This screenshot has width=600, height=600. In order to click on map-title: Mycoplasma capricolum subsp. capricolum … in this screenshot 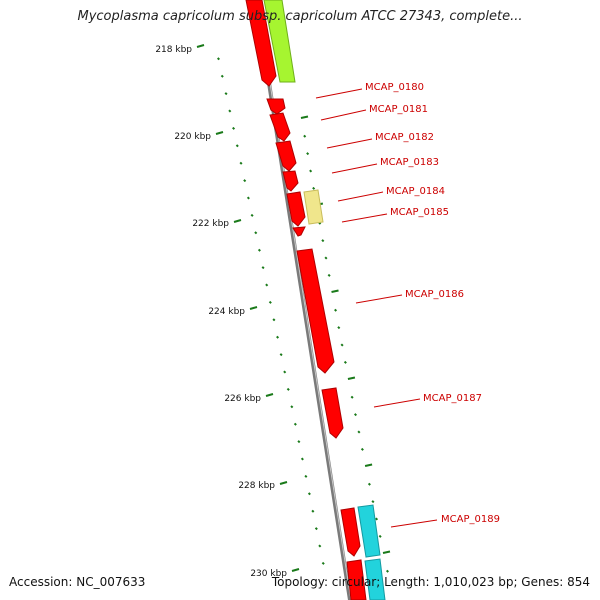, I will do `click(300, 16)`.